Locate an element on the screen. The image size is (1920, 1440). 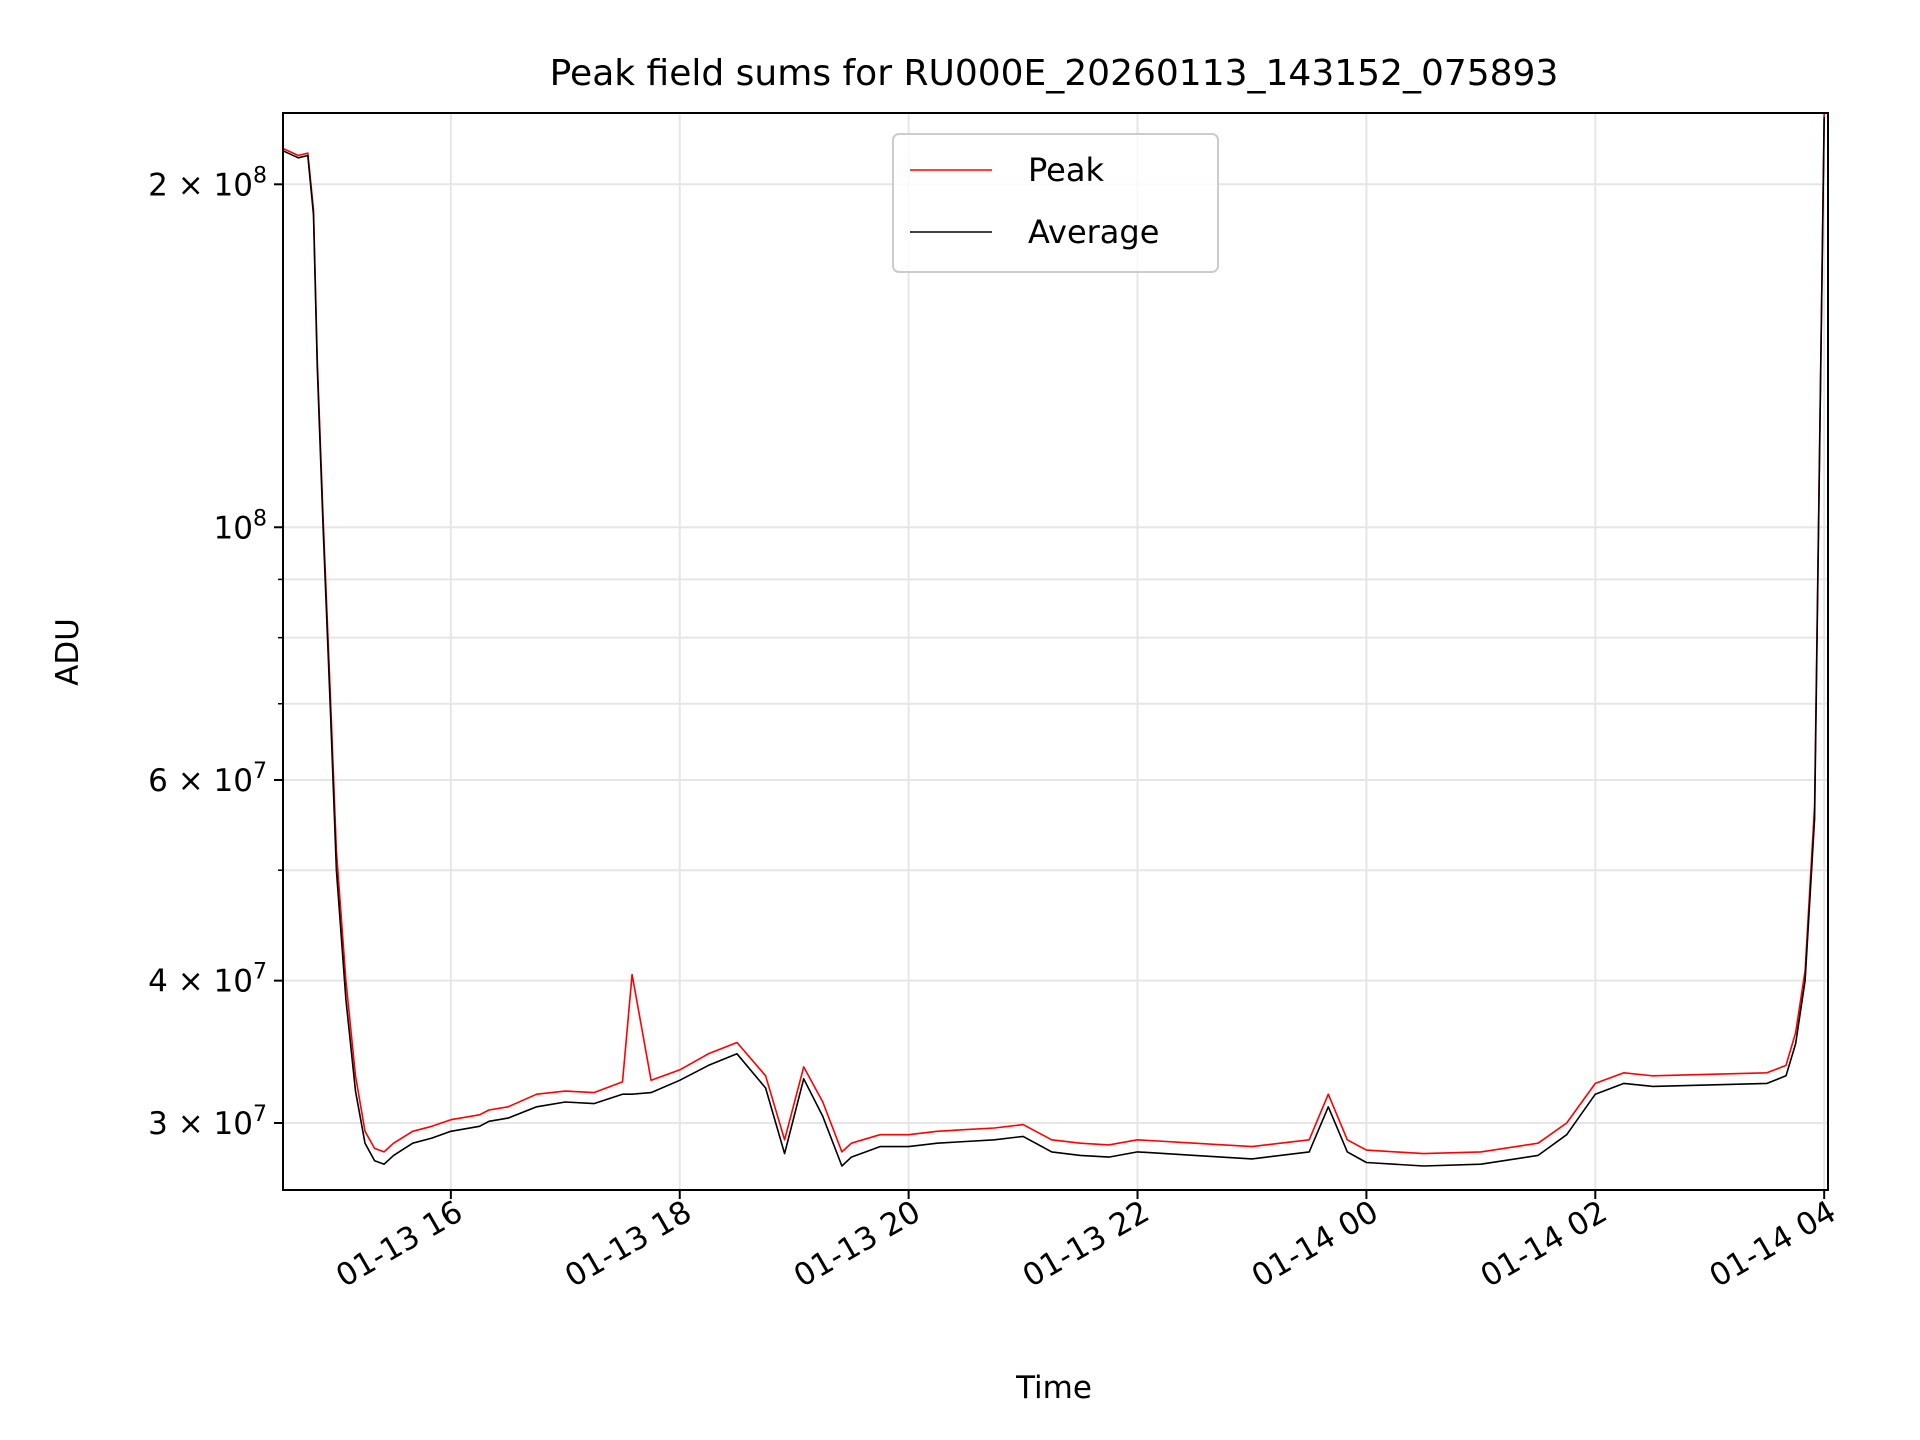
y-tick-label: 4 × 107 is located at coordinates (207, 980).